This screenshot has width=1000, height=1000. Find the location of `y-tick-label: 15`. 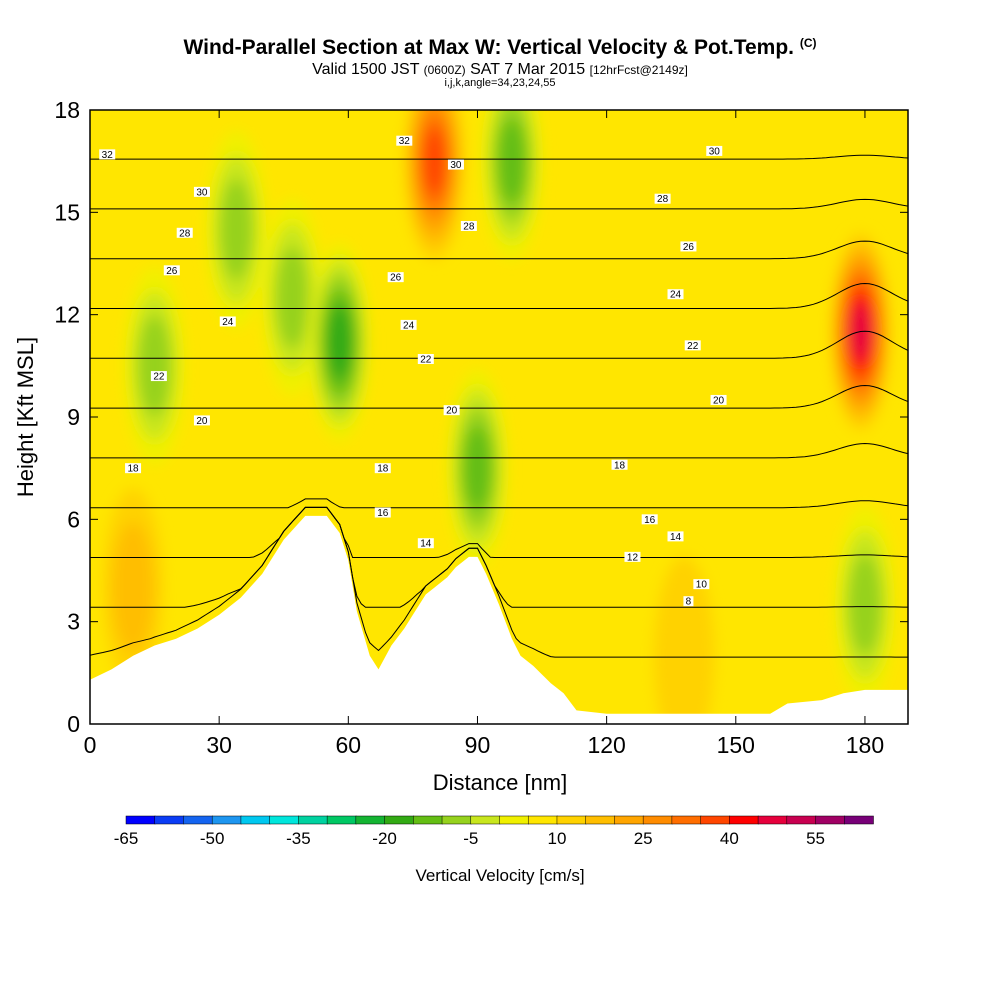

y-tick-label: 15 is located at coordinates (67, 212).